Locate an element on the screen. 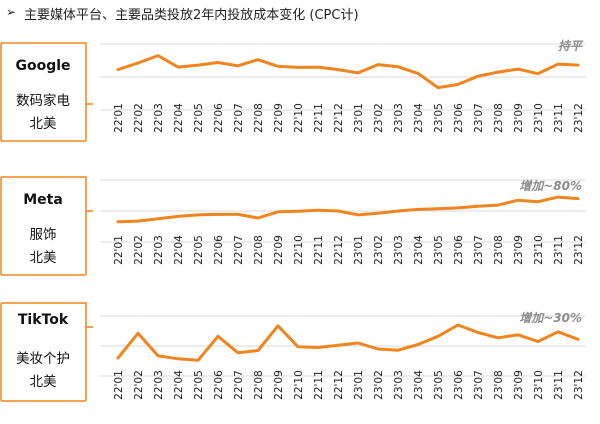  chart-heading: ➢ 主要媒体平台、主要品类投放2年内投放成本变化 (CPC计) is located at coordinates (300, 15).